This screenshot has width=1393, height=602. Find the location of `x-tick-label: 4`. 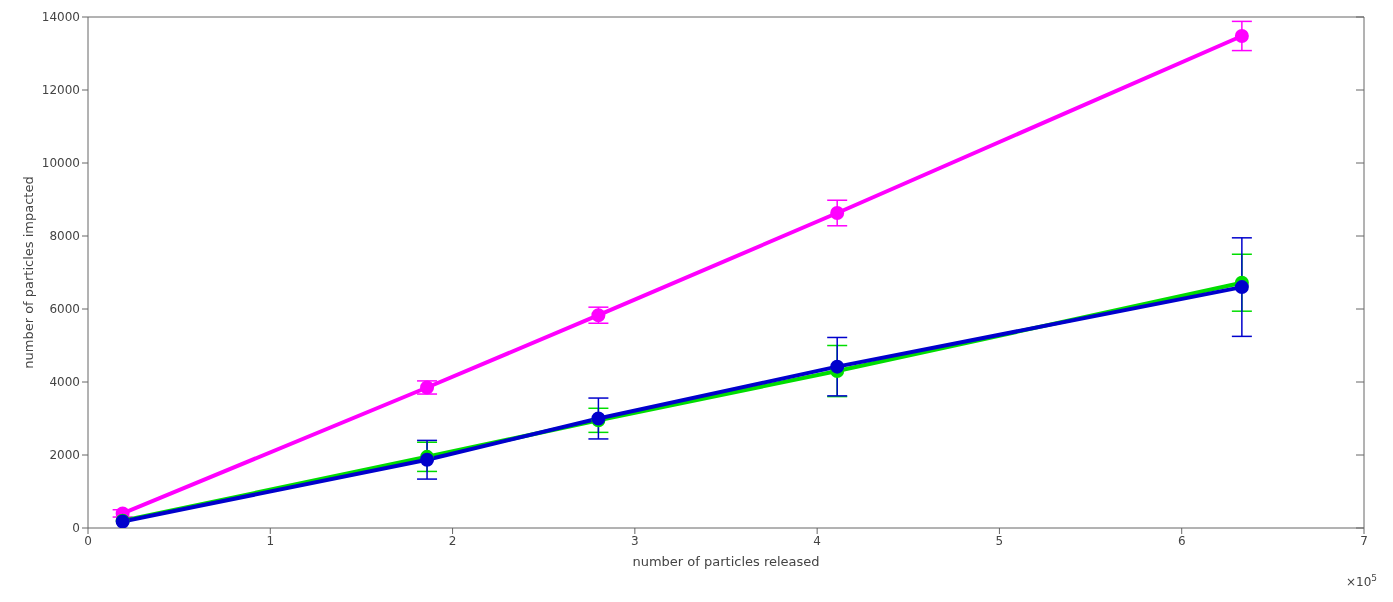

x-tick-label: 4 is located at coordinates (817, 540).